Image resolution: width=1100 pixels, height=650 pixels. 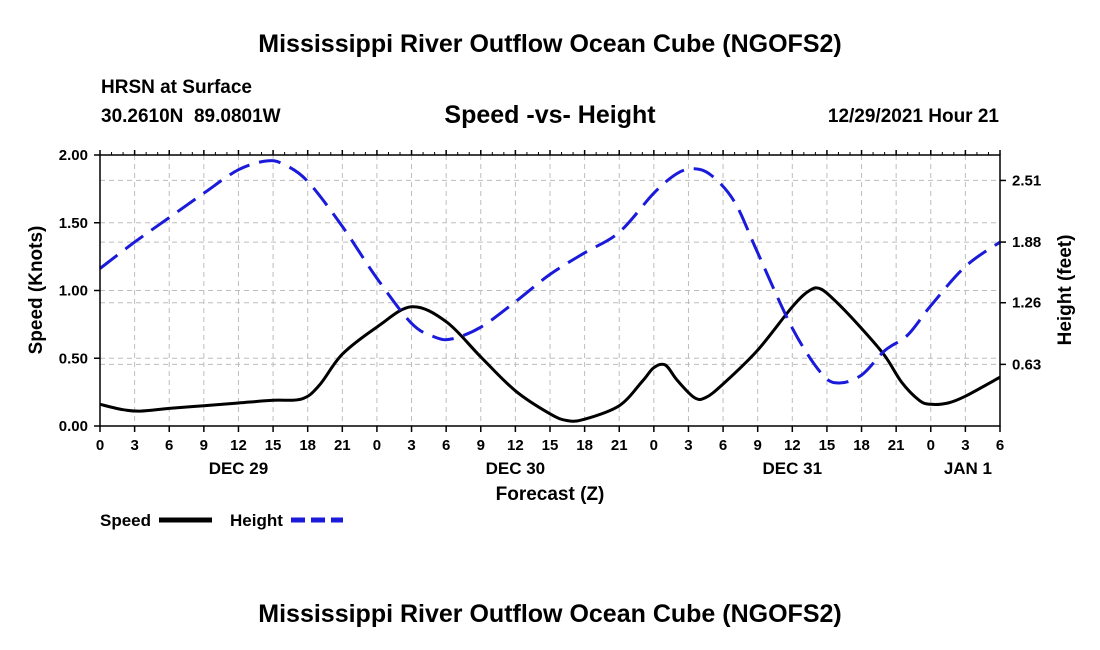 I want to click on y2-axis-title: Height (feet), so click(x=1065, y=290).